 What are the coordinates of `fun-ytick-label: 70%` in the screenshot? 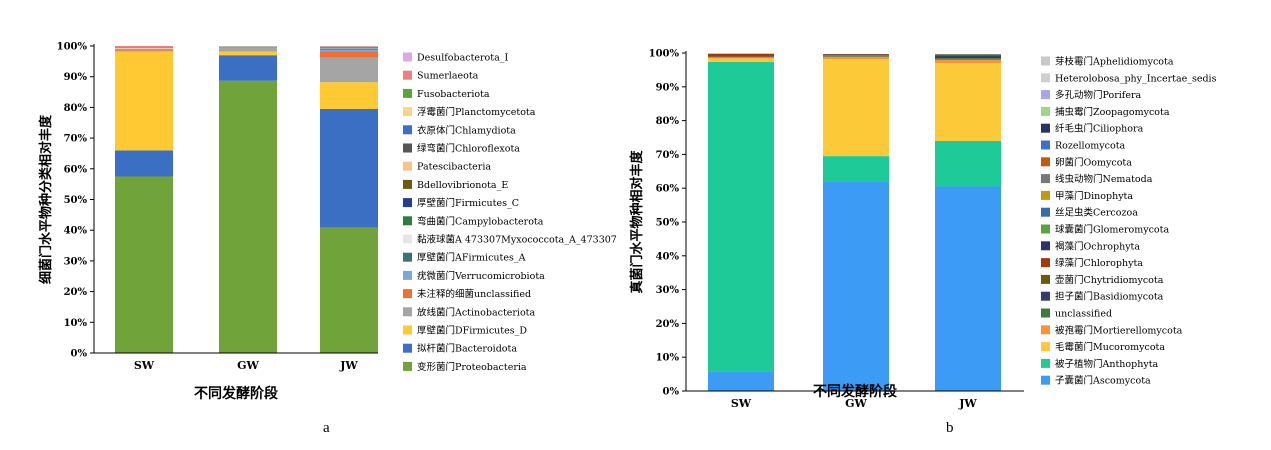 It's located at (668, 155).